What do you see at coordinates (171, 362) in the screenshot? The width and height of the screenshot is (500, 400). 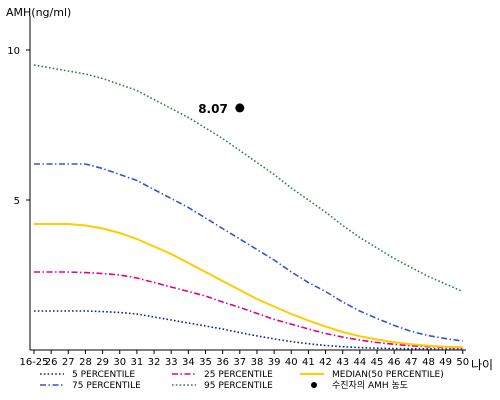 I see `x-tick-label: 33` at bounding box center [171, 362].